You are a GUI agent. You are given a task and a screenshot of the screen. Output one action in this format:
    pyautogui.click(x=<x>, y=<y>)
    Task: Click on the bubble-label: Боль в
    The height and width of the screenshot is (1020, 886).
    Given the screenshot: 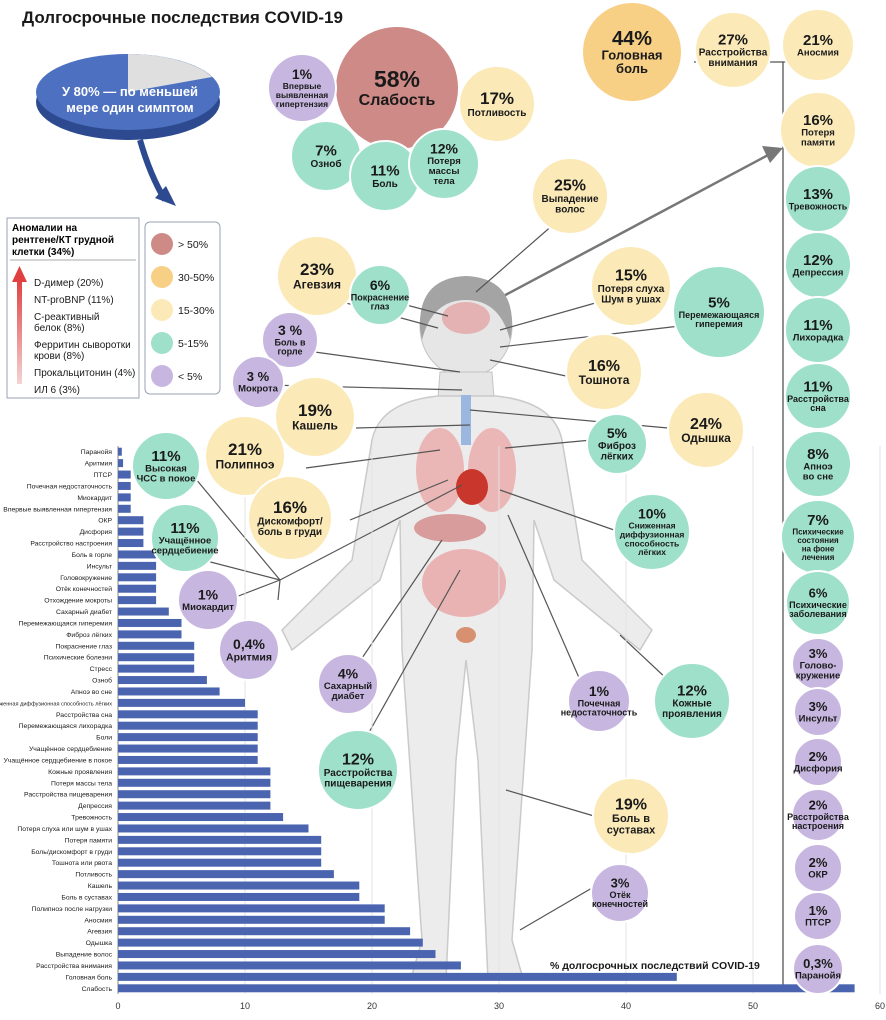 What is the action you would take?
    pyautogui.click(x=631, y=819)
    